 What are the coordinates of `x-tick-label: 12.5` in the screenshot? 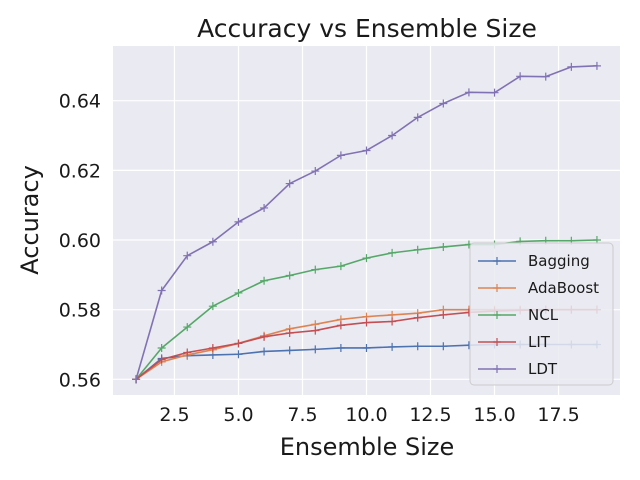 It's located at (430, 415).